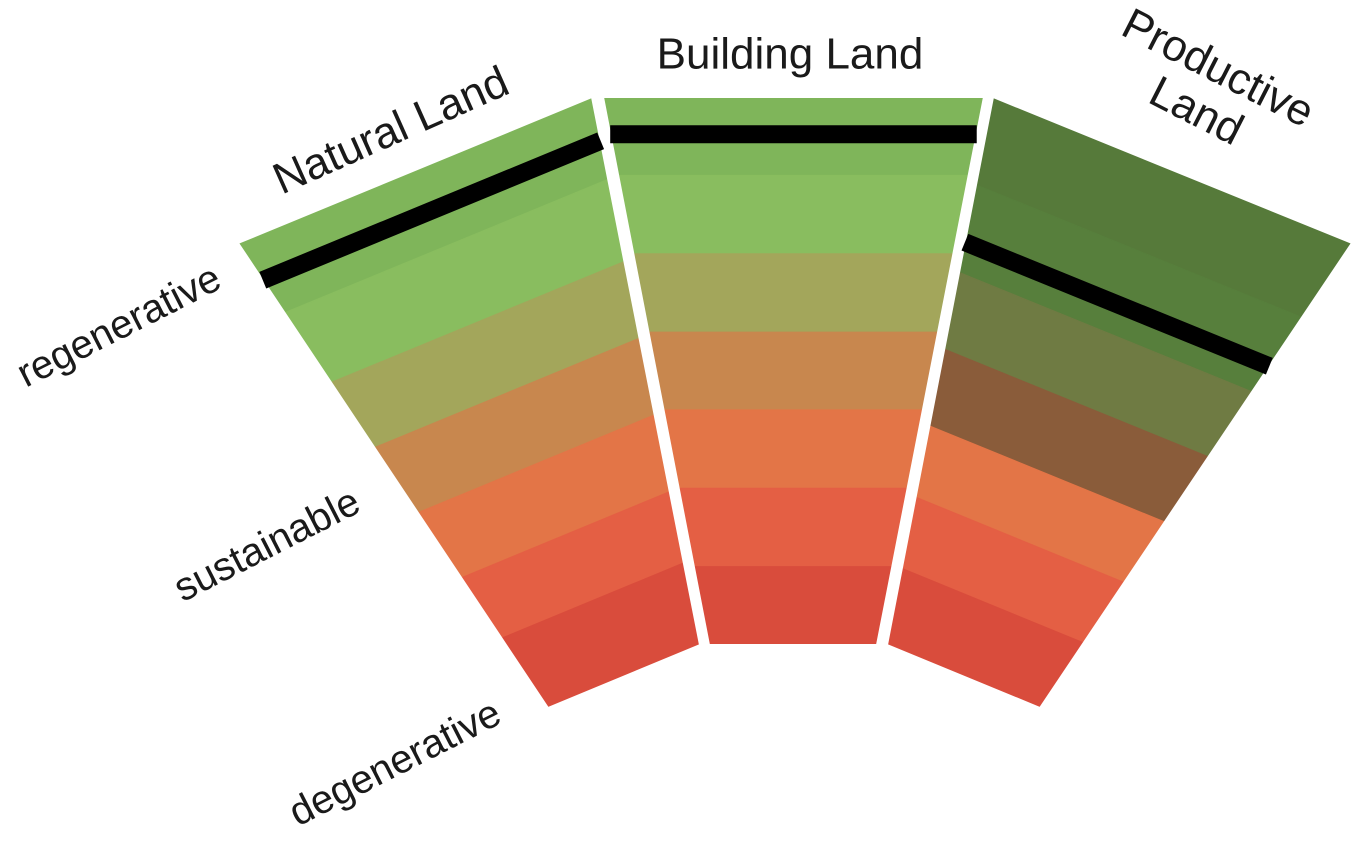  Describe the element at coordinates (1117, 304) in the screenshot. I see `marker-line-productive` at that location.